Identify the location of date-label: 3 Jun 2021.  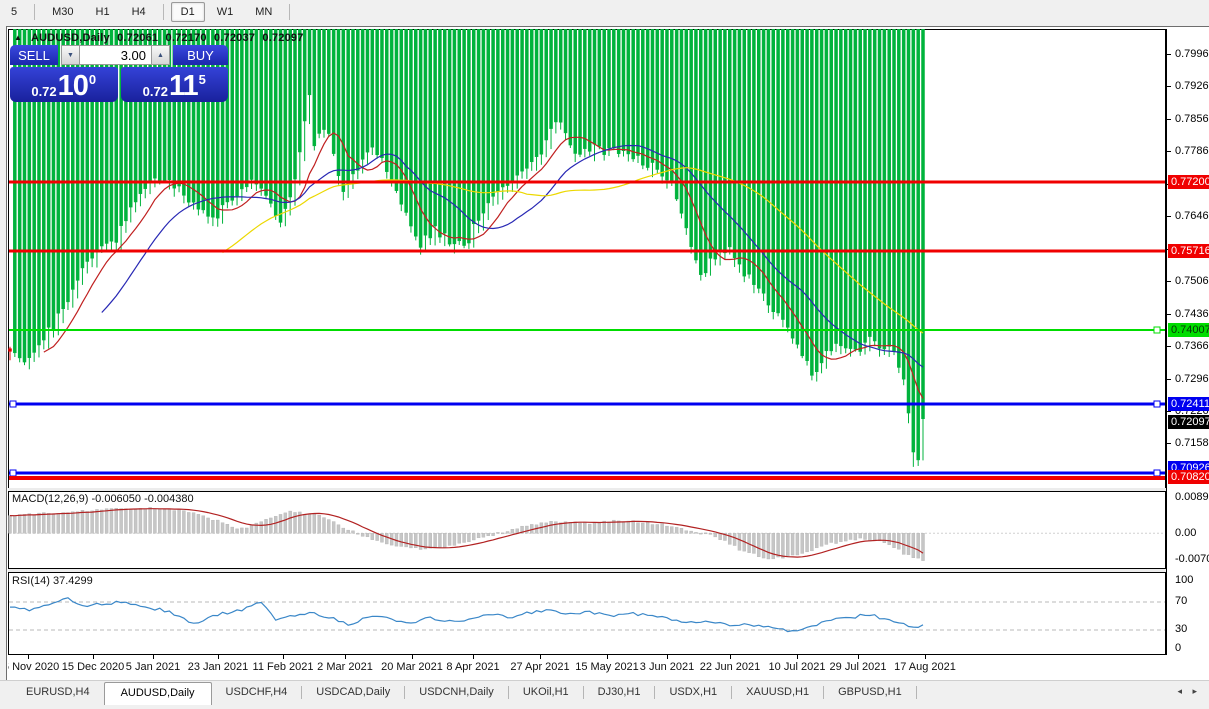
(667, 667).